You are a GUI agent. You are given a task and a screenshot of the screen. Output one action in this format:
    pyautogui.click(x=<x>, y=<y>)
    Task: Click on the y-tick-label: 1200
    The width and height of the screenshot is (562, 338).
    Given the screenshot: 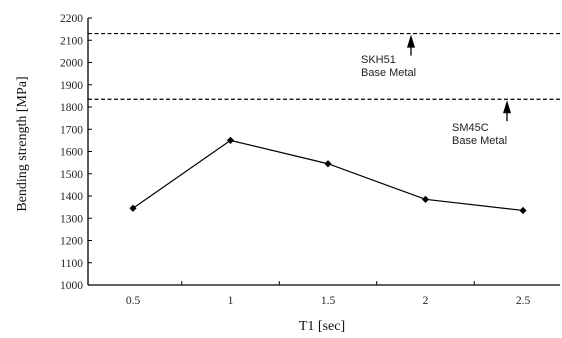 What is the action you would take?
    pyautogui.click(x=71, y=242)
    